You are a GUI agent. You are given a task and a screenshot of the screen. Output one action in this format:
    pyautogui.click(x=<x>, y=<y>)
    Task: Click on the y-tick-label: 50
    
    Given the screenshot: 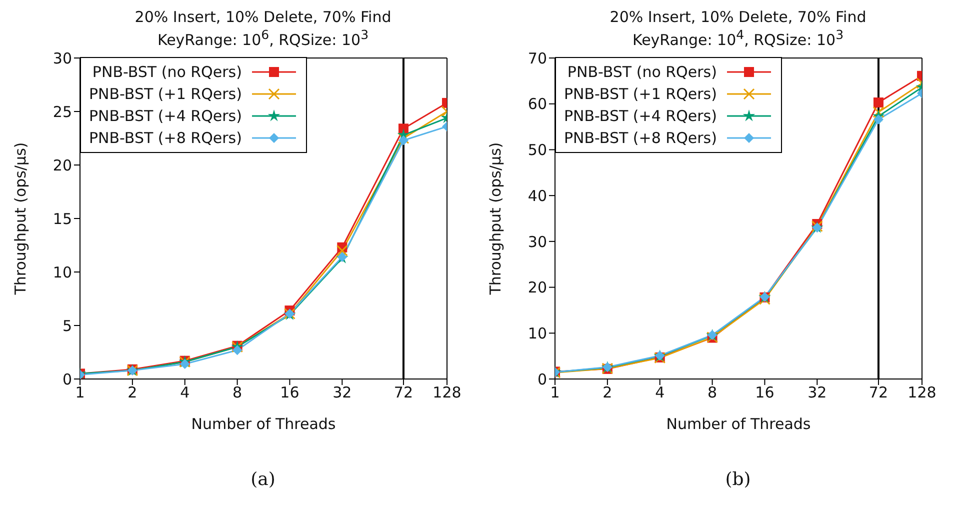 What is the action you would take?
    pyautogui.click(x=537, y=150)
    